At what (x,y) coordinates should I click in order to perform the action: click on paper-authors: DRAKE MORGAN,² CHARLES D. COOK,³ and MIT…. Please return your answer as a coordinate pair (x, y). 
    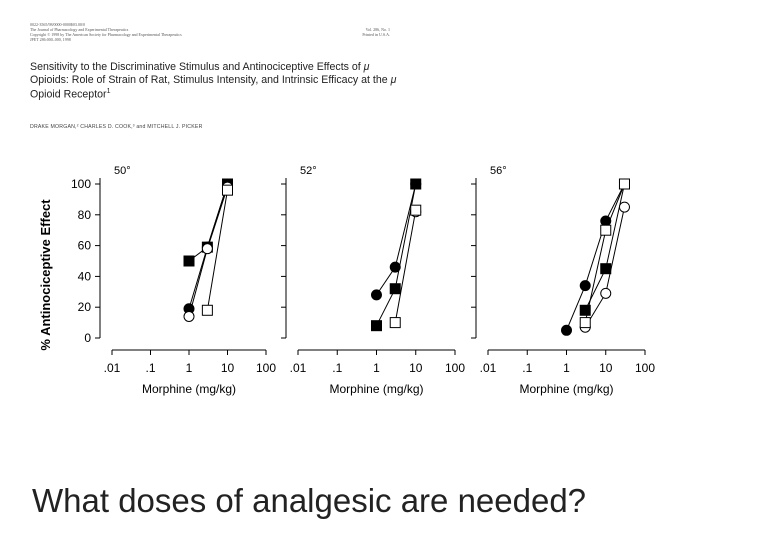
    Looking at the image, I should click on (116, 127).